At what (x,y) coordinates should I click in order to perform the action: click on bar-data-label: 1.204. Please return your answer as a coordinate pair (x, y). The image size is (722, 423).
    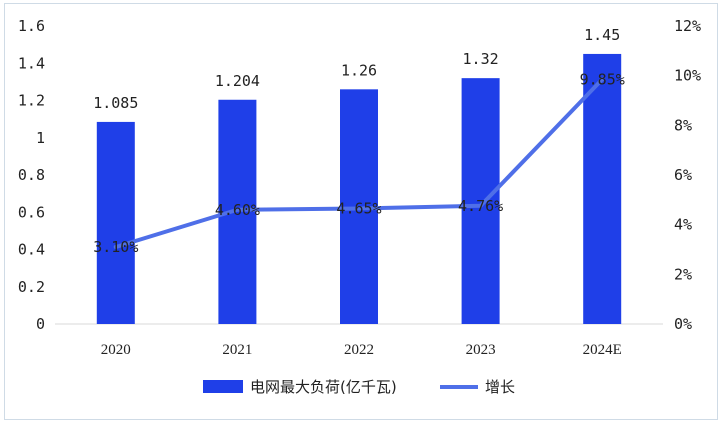
    Looking at the image, I should click on (237, 81).